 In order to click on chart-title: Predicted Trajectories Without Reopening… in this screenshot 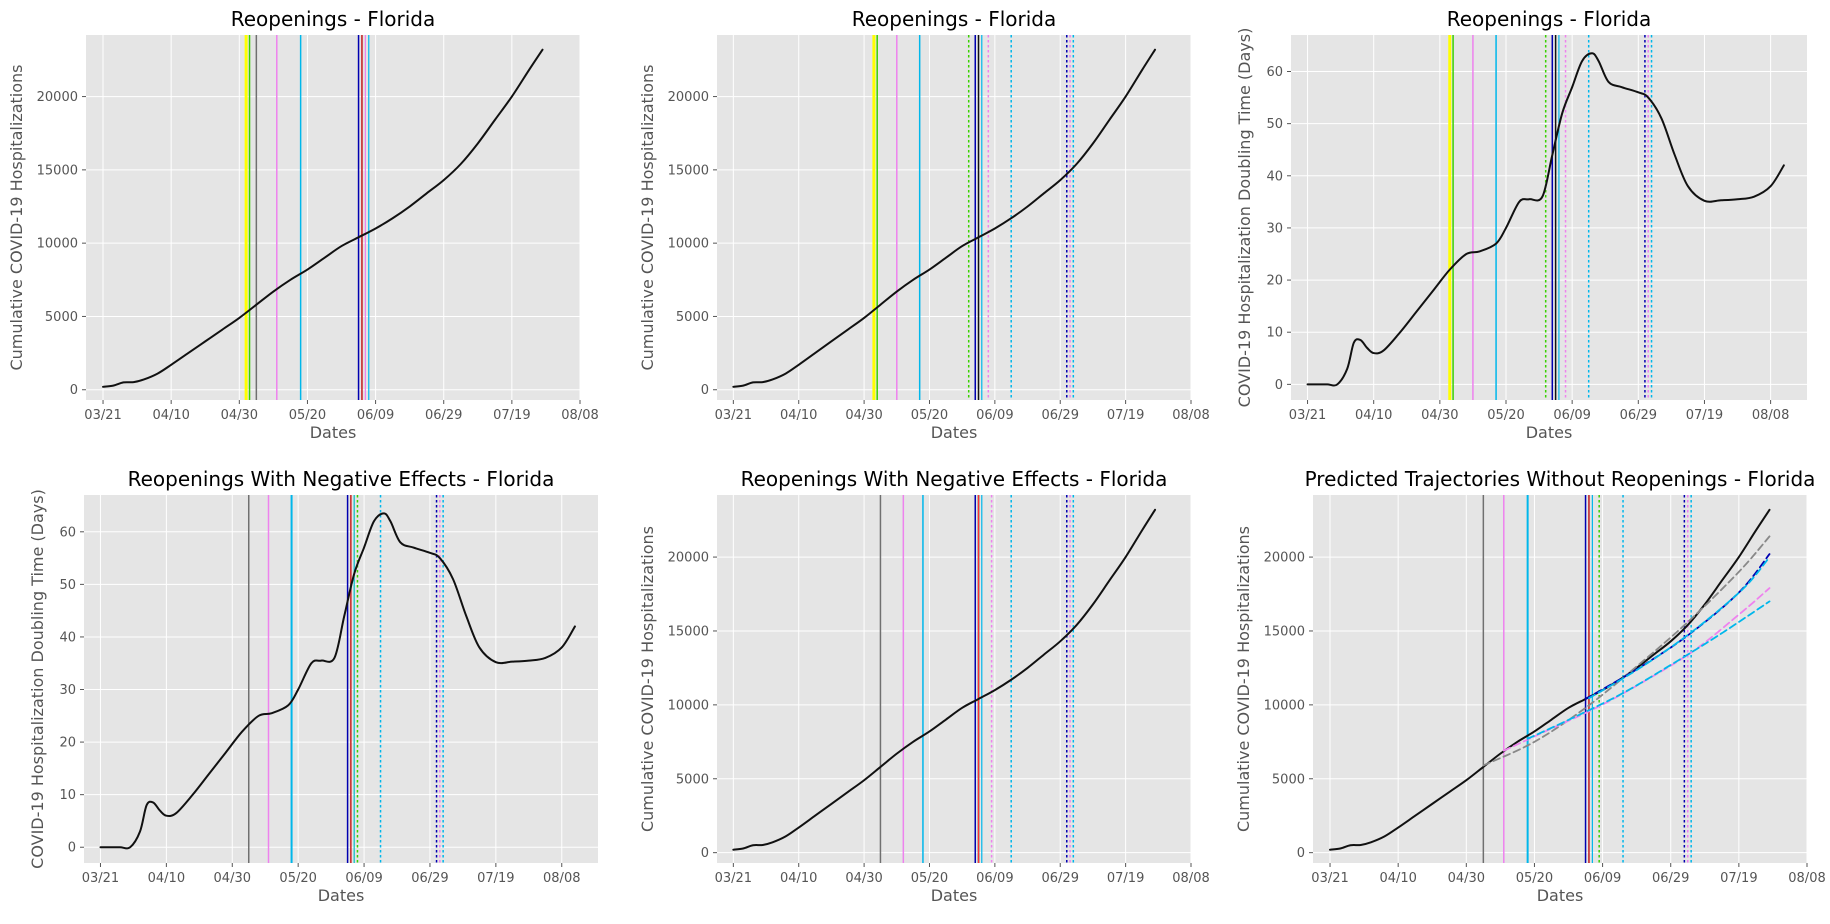, I will do `click(1560, 479)`.